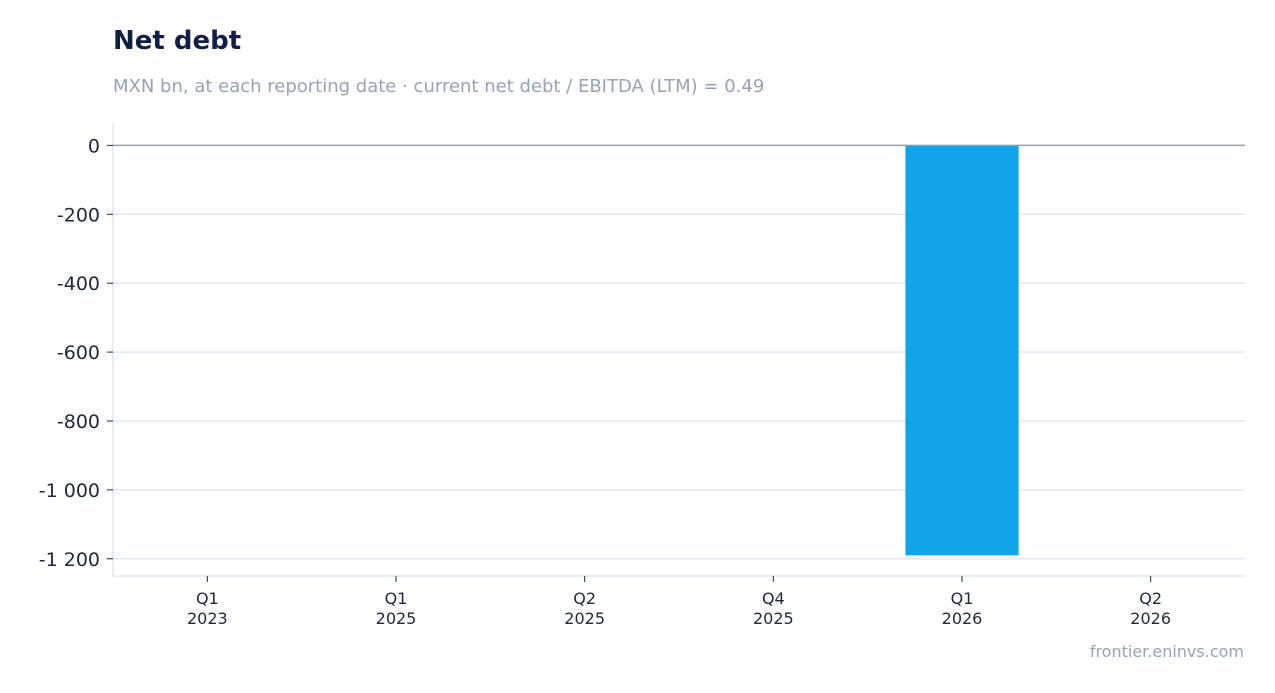  Describe the element at coordinates (69, 560) in the screenshot. I see `y-tick-label: -1 200` at that location.